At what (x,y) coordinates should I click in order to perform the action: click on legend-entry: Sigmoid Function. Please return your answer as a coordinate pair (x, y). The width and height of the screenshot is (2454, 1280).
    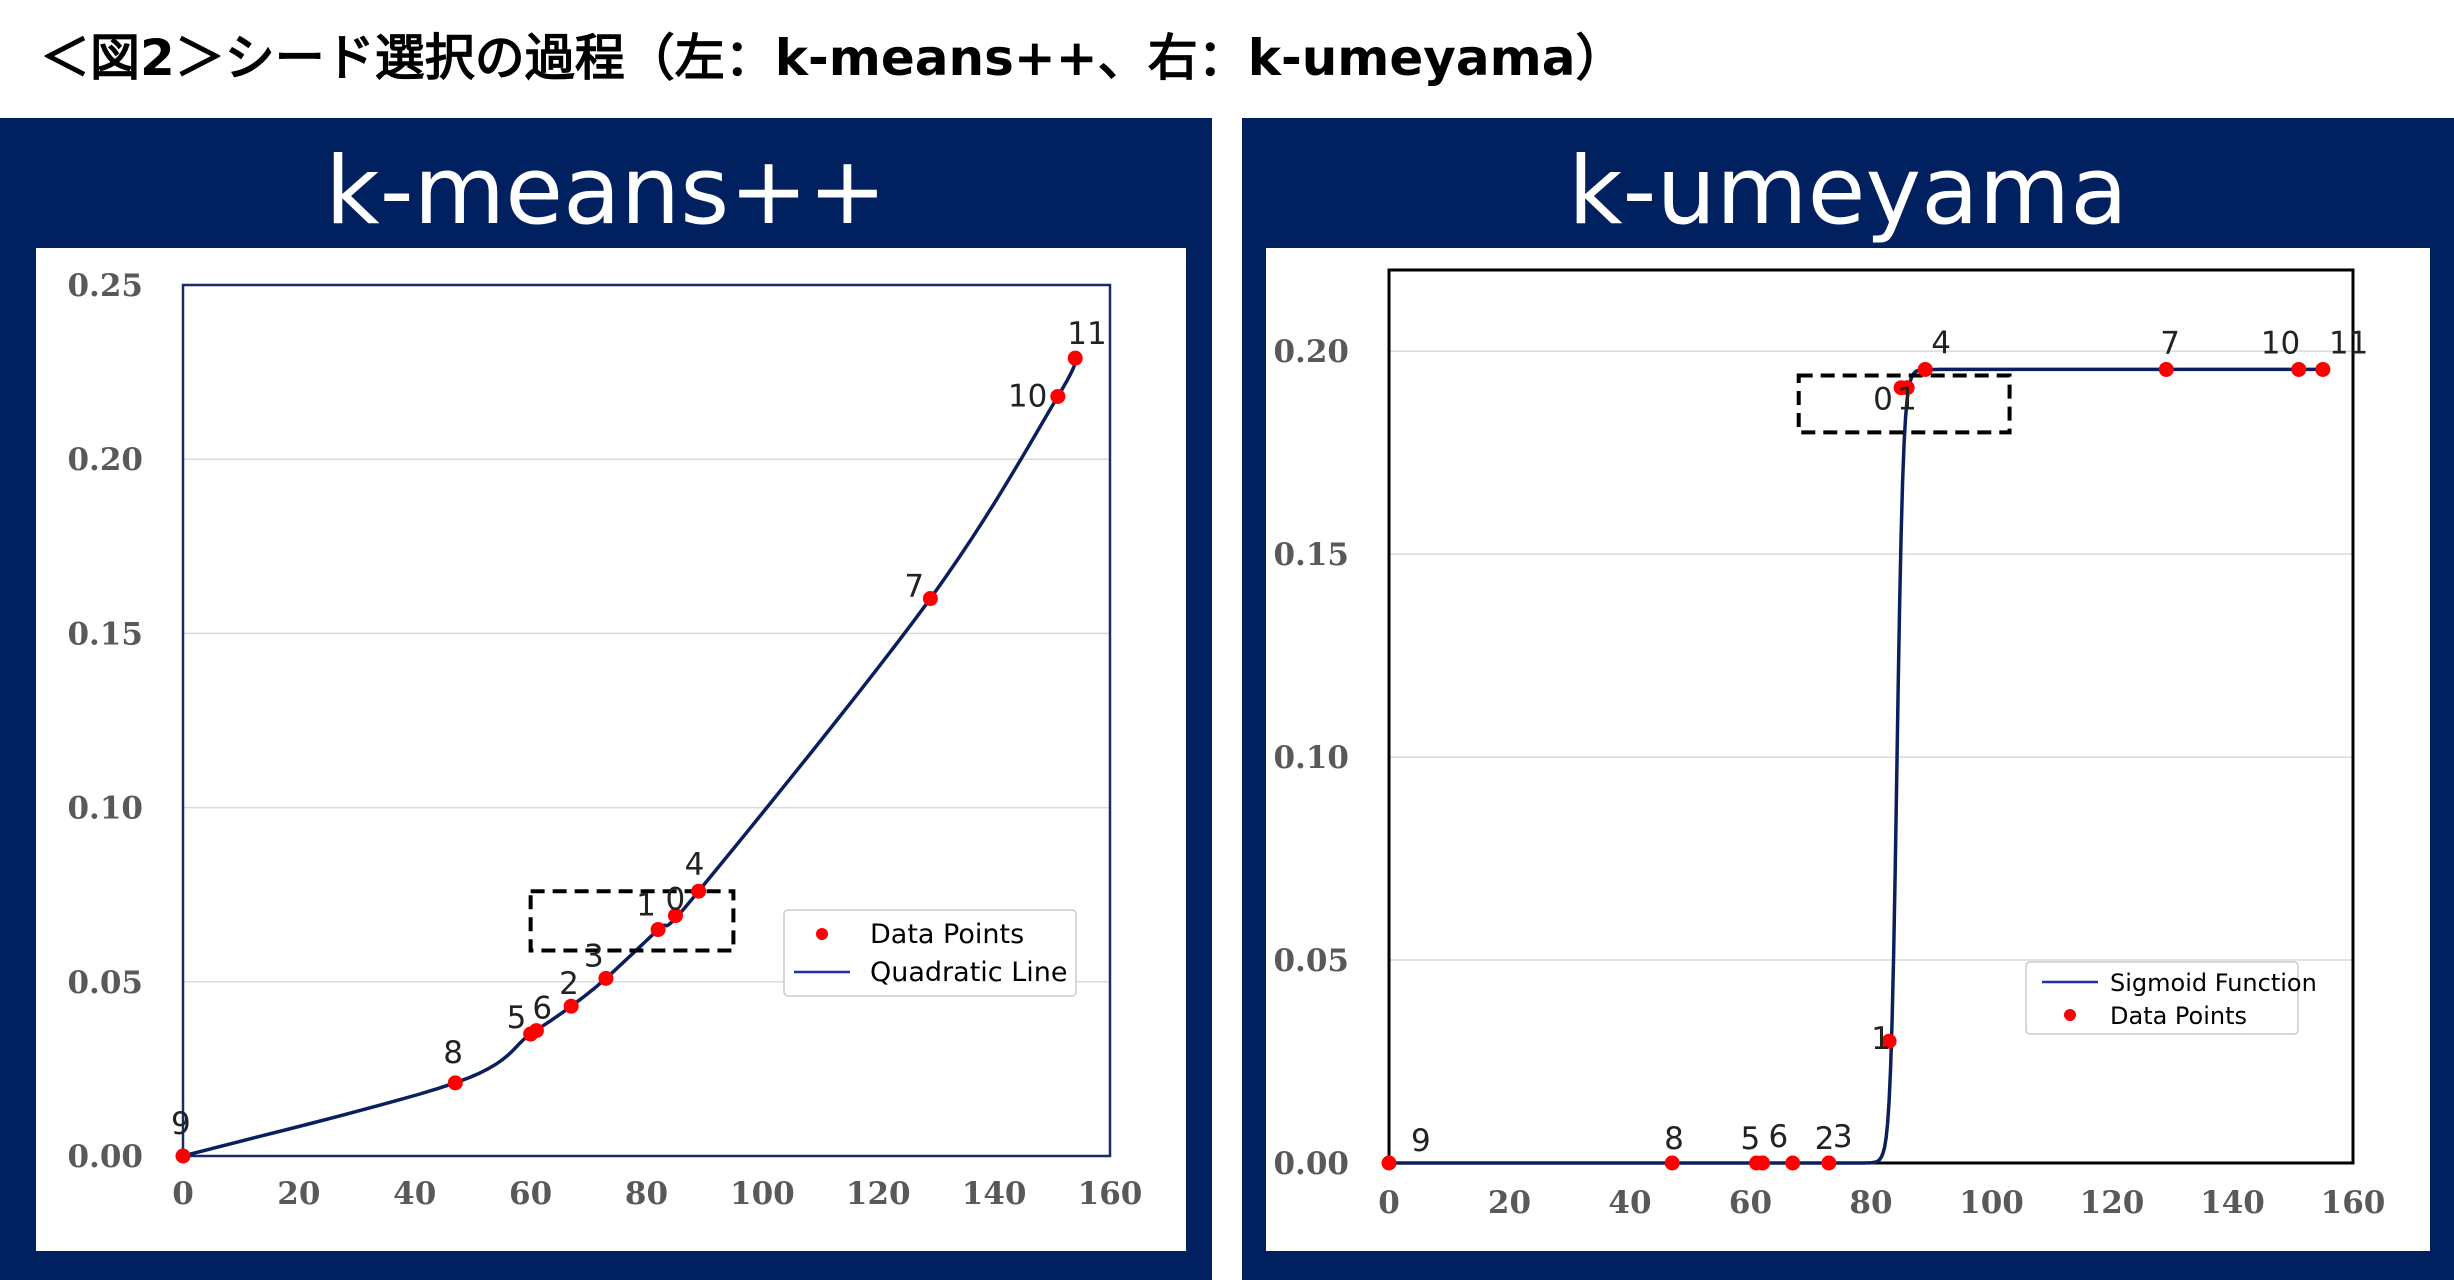
    Looking at the image, I should click on (2213, 983).